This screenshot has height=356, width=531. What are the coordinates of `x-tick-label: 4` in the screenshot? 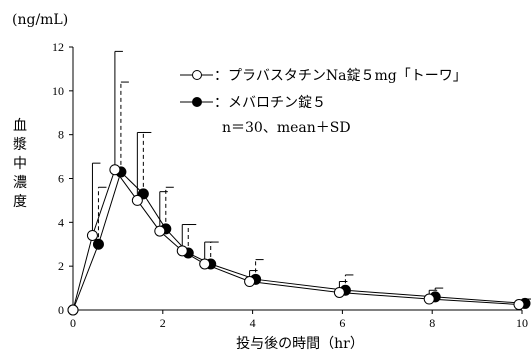 It's located at (253, 323).